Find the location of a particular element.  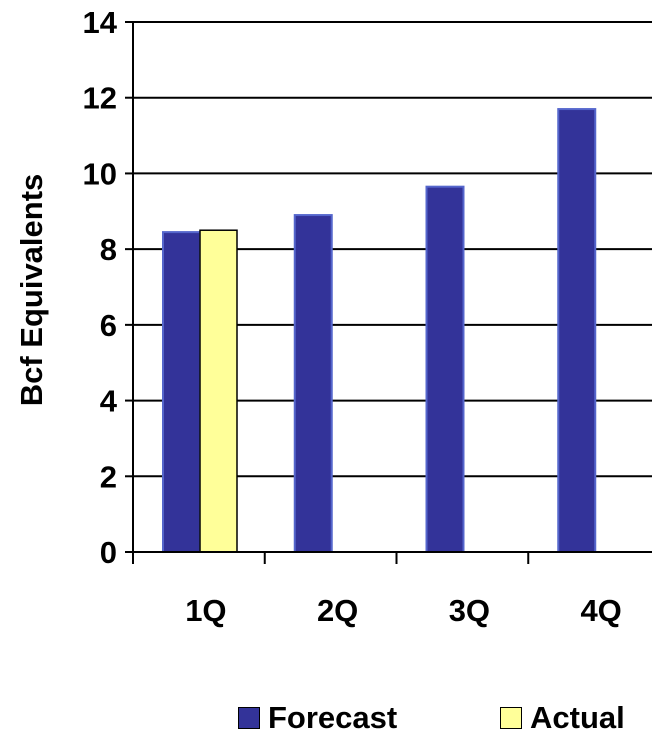

y-tick-label: 12 is located at coordinates (100, 98).